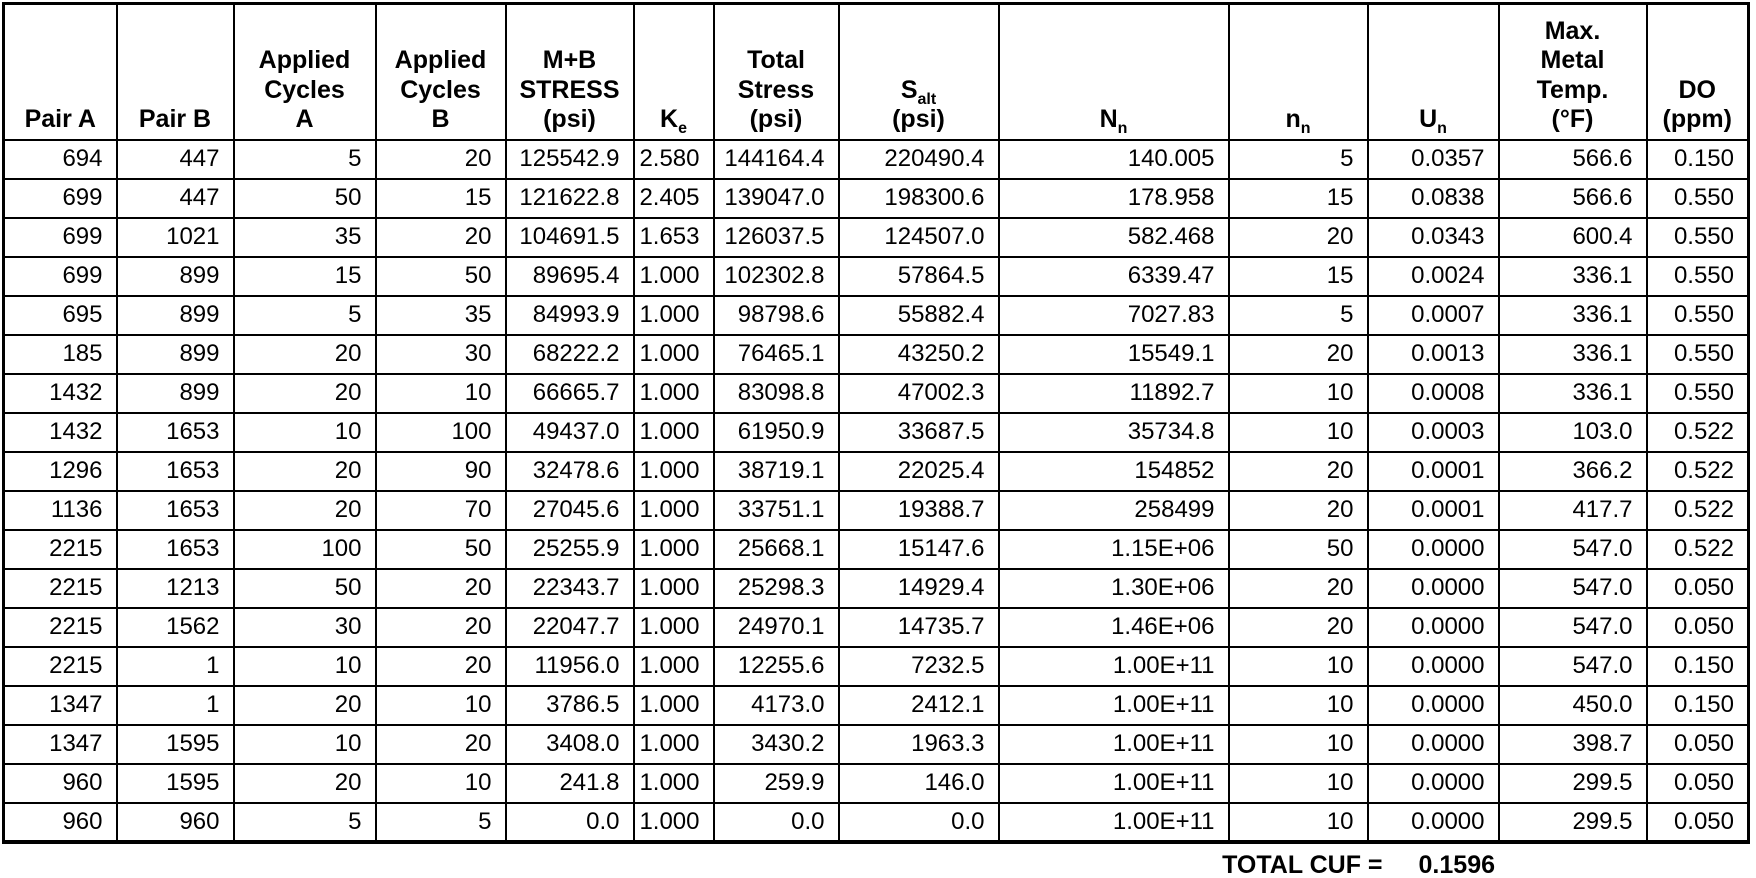 The width and height of the screenshot is (1756, 878). Describe the element at coordinates (440, 354) in the screenshot. I see `cell-cycles-b: 30` at that location.